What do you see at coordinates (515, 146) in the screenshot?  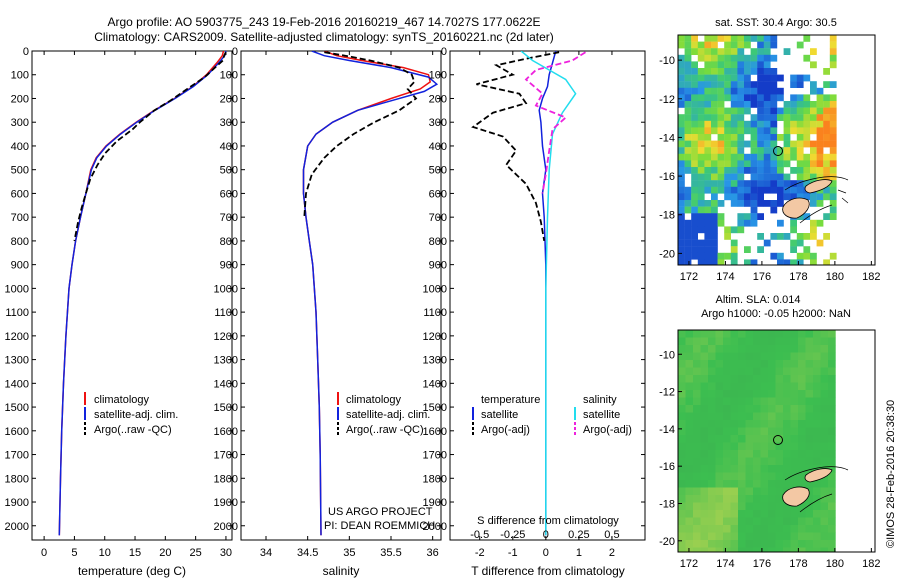 I see `series-line-temperature-argo-adj` at bounding box center [515, 146].